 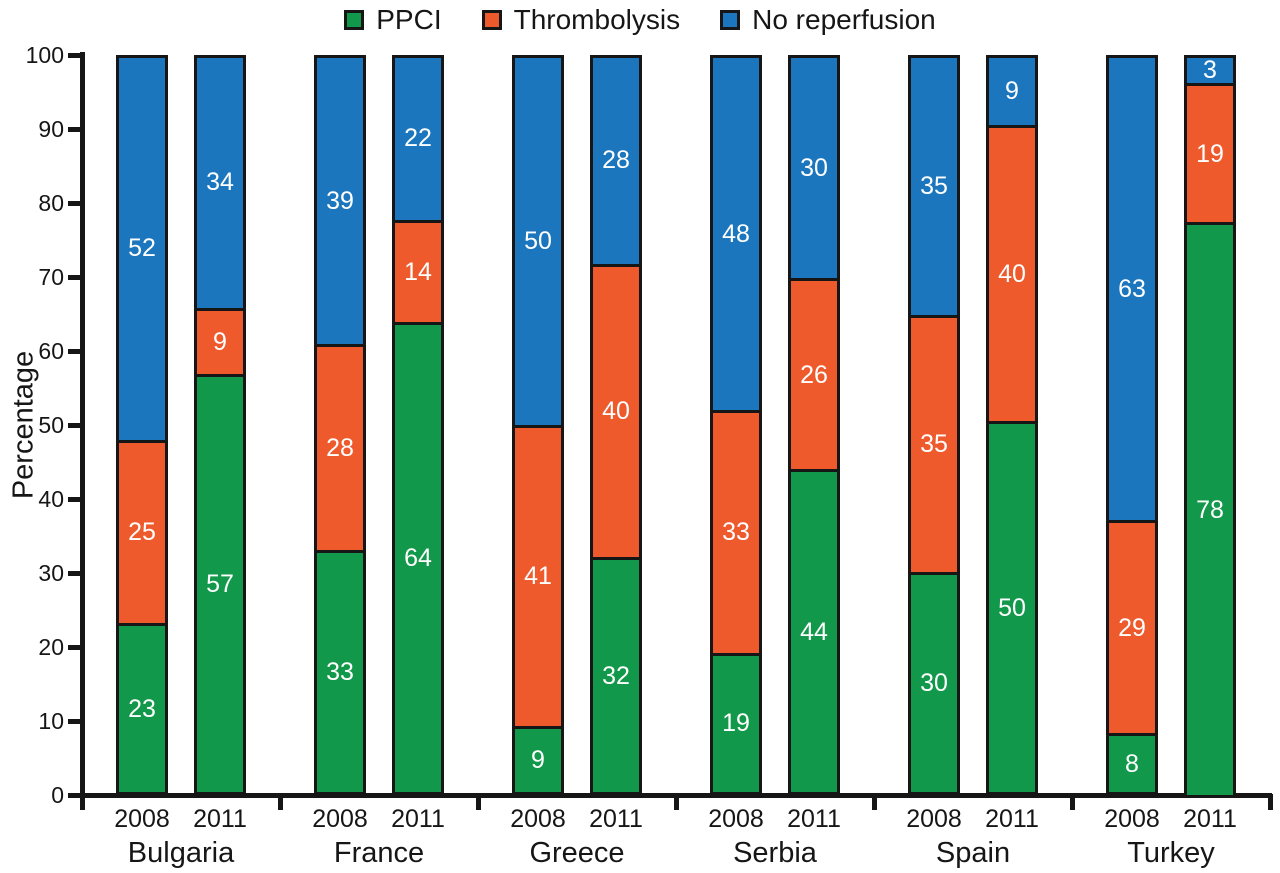 I want to click on bar-serbia-2008: 48 33 19, so click(x=736, y=425).